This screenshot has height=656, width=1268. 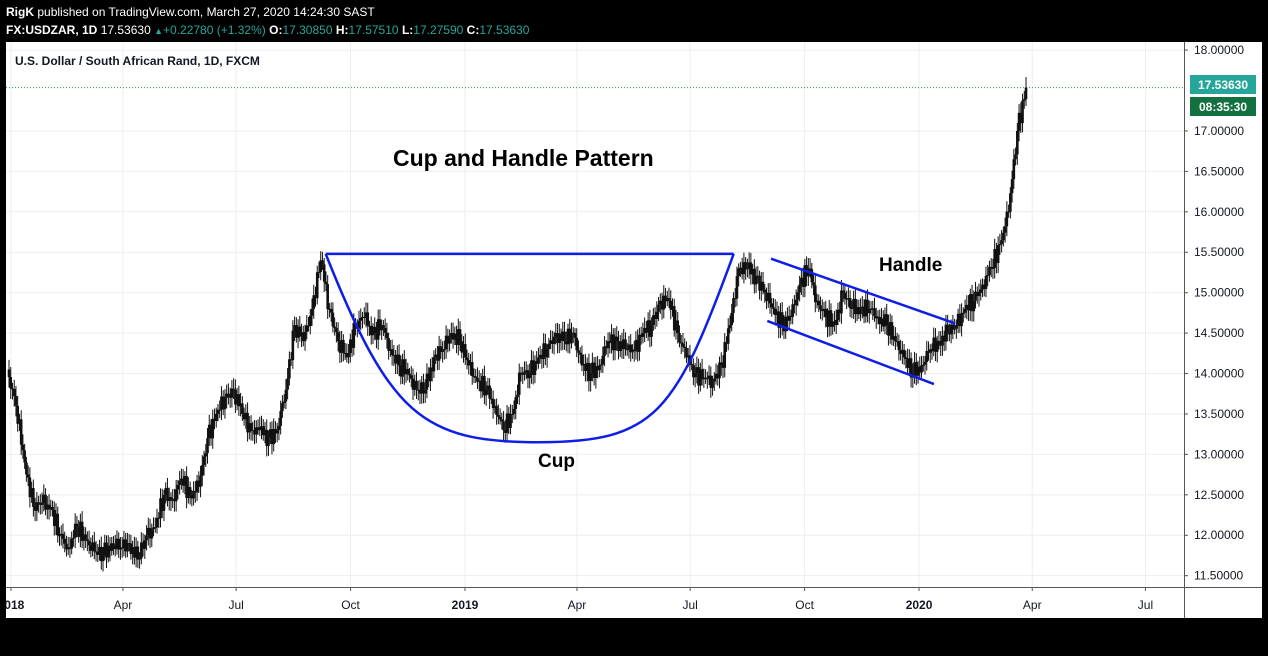 I want to click on time-axis: 2018 Apr Jul Oct 2019 Apr Jul Oct 2020 Apr Jul, so click(x=579, y=599).